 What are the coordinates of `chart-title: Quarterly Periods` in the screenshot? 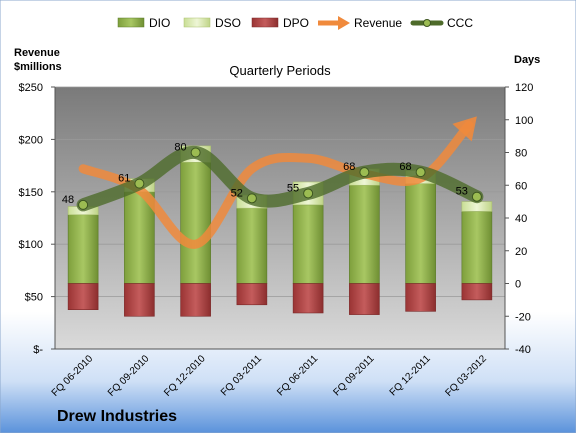 It's located at (280, 70).